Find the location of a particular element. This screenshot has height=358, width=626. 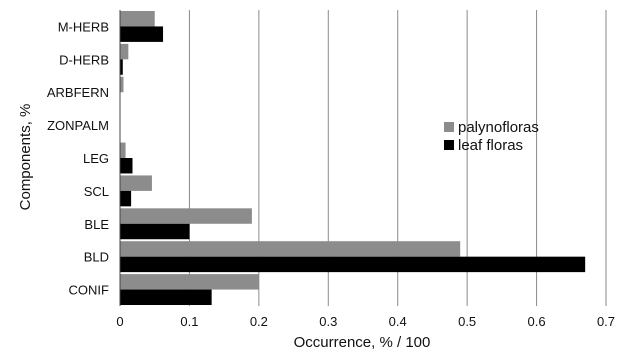

bar-arbfern-palynofloras is located at coordinates (122, 84).